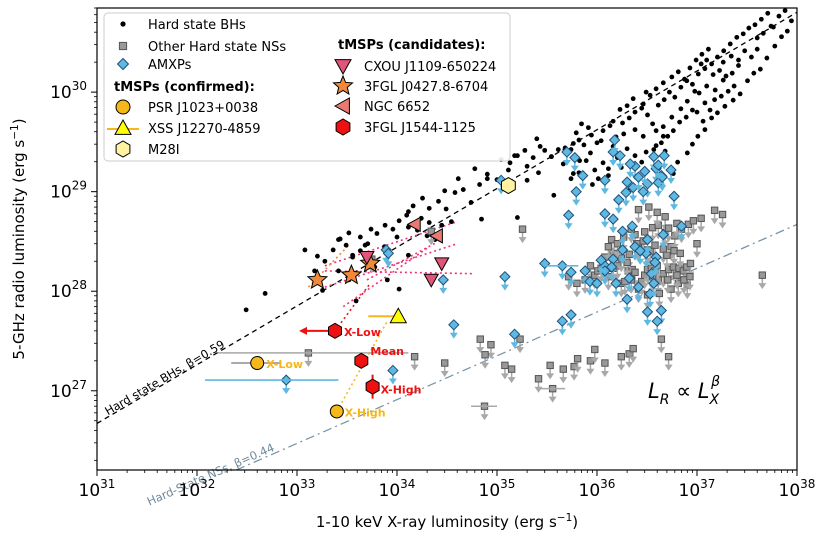 The height and width of the screenshot is (542, 831). Describe the element at coordinates (18, 238) in the screenshot. I see `y-axis-label: 5-GHz radio luminosity (erg s−1)` at that location.